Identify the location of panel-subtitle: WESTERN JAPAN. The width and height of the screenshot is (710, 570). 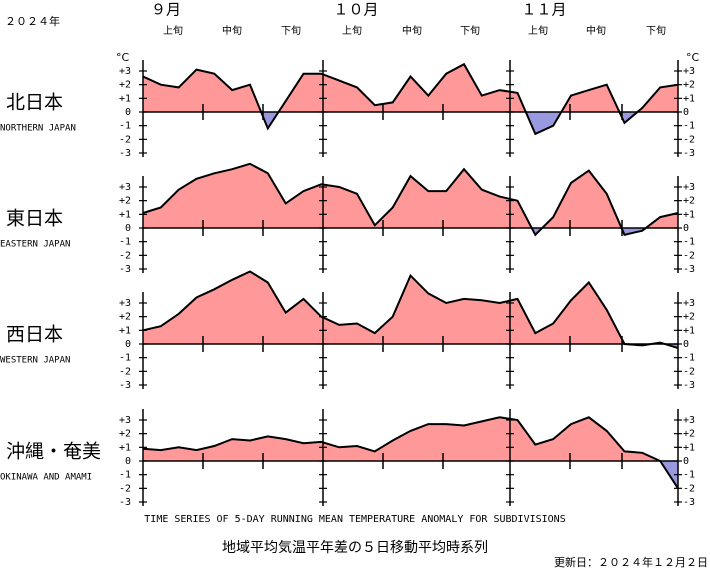
(35, 361).